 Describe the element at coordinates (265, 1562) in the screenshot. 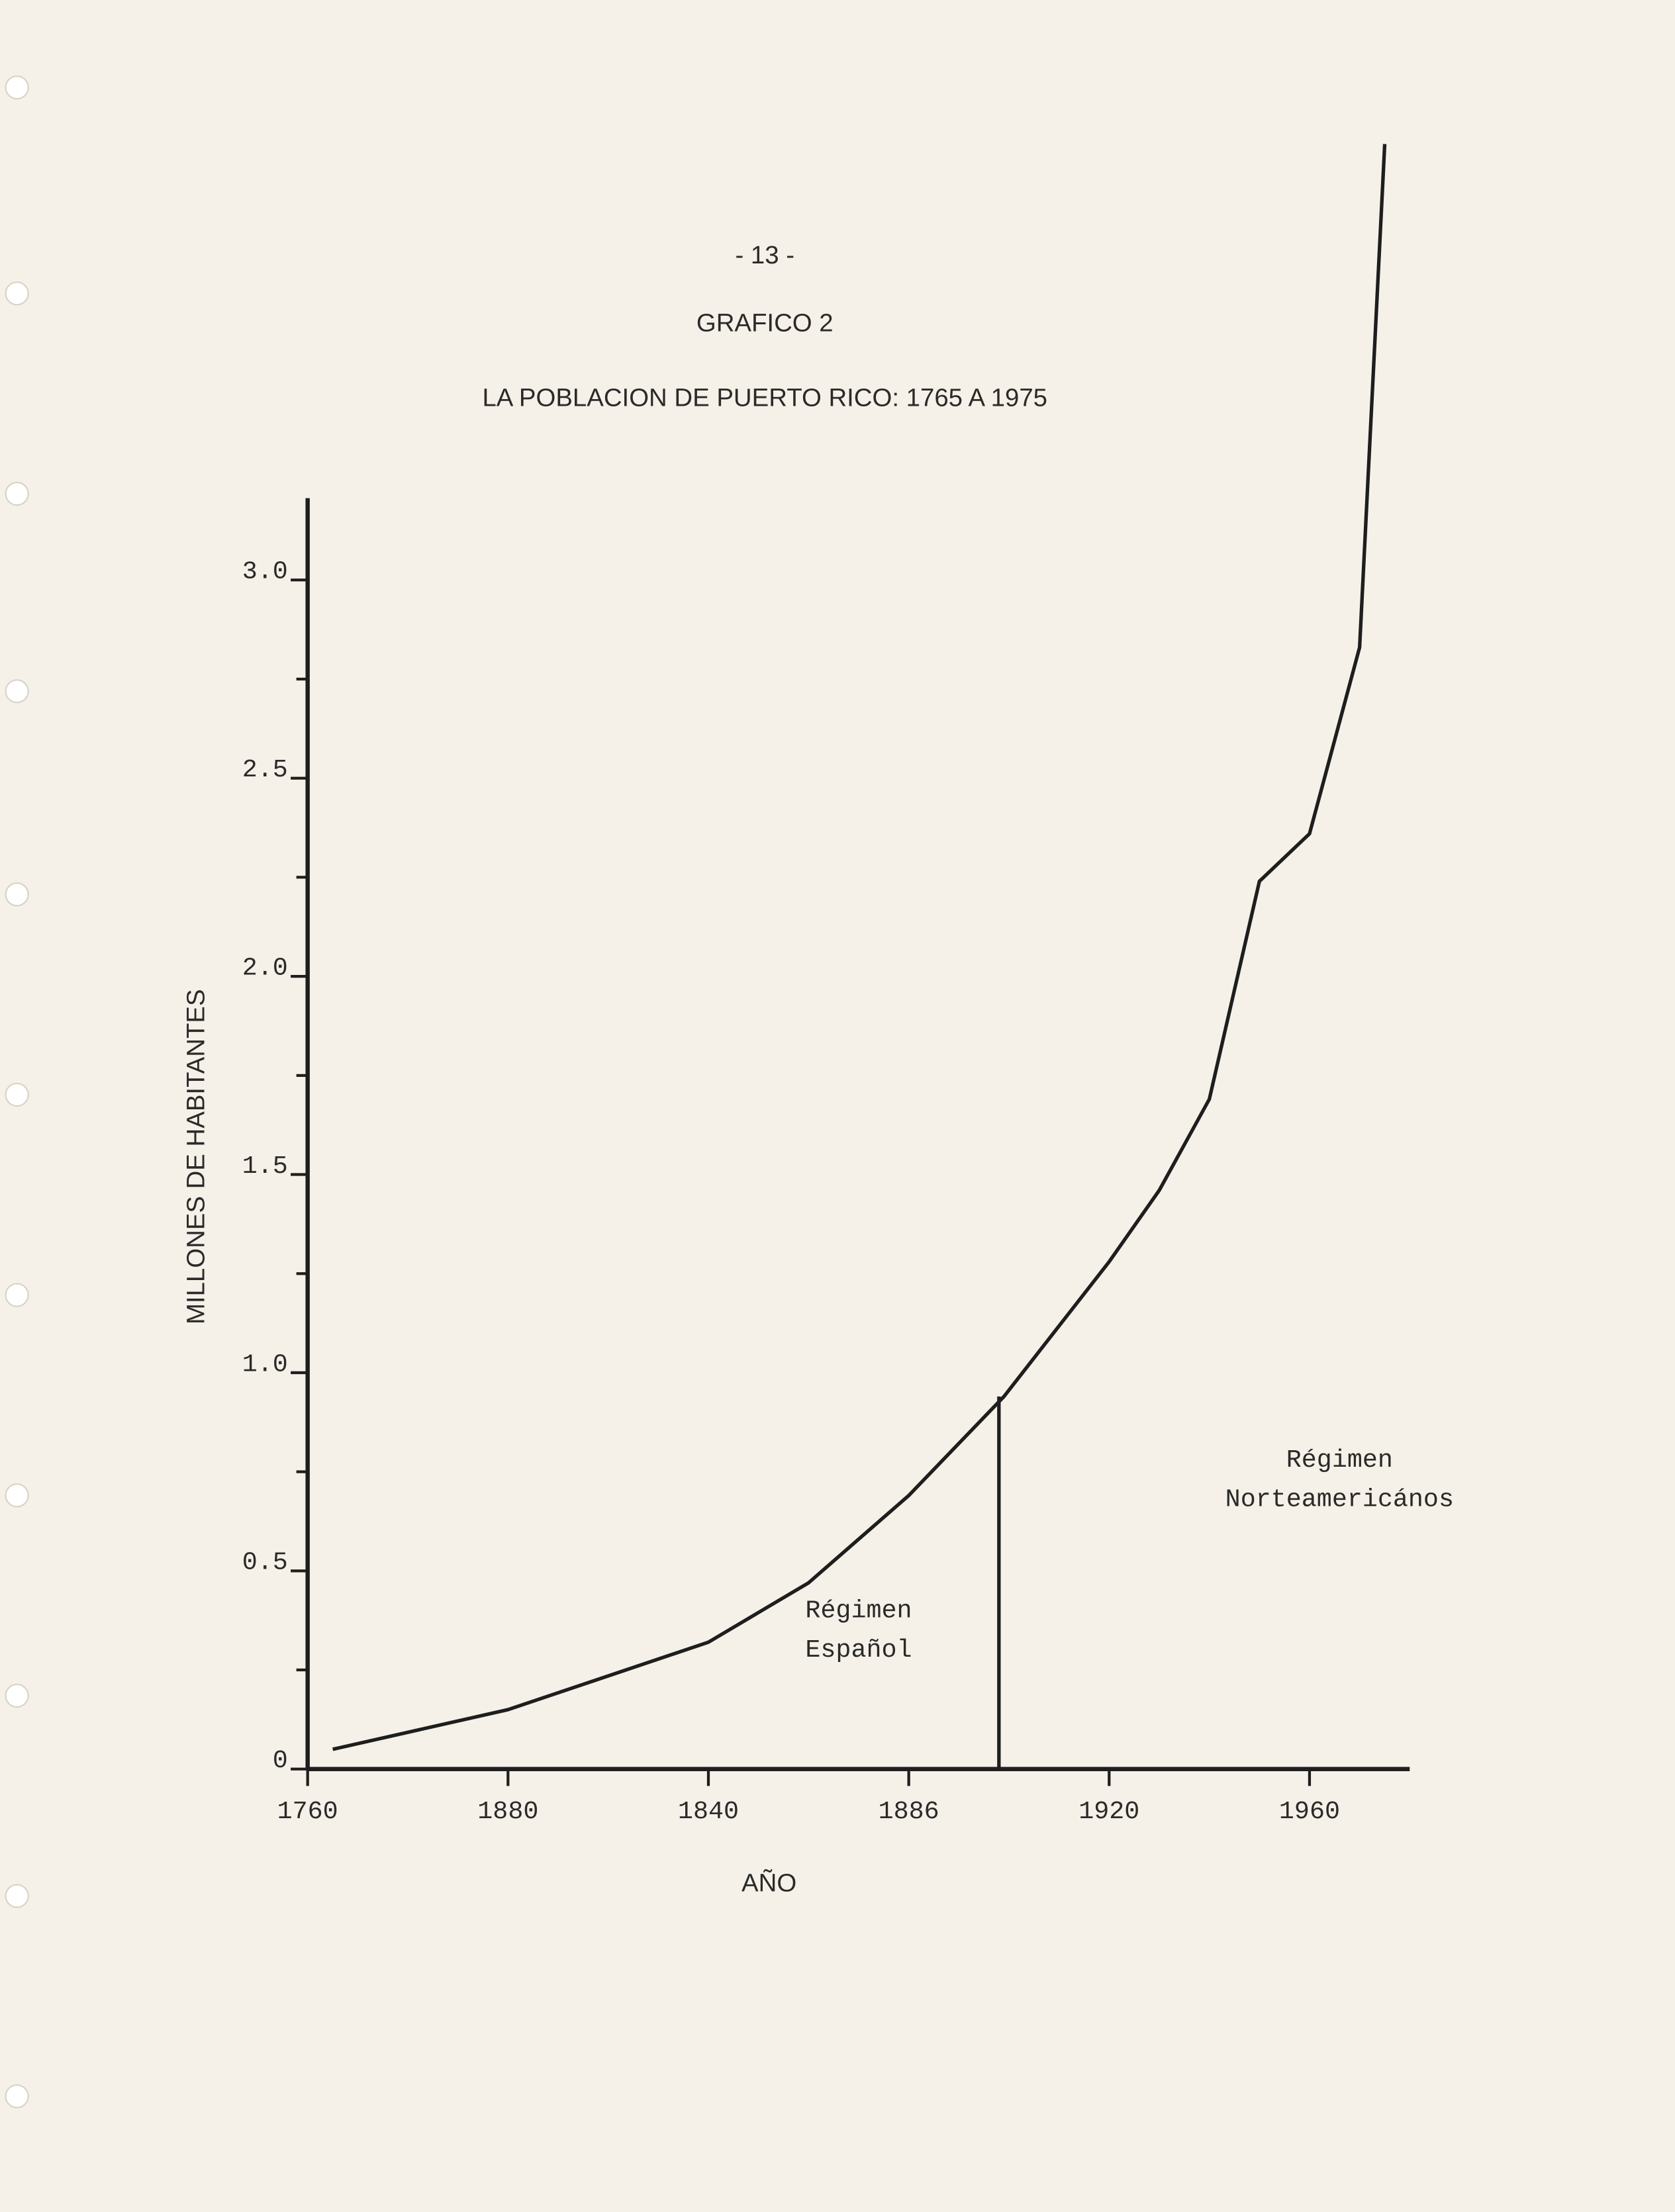

I see `y-tick-label: 0.5` at that location.